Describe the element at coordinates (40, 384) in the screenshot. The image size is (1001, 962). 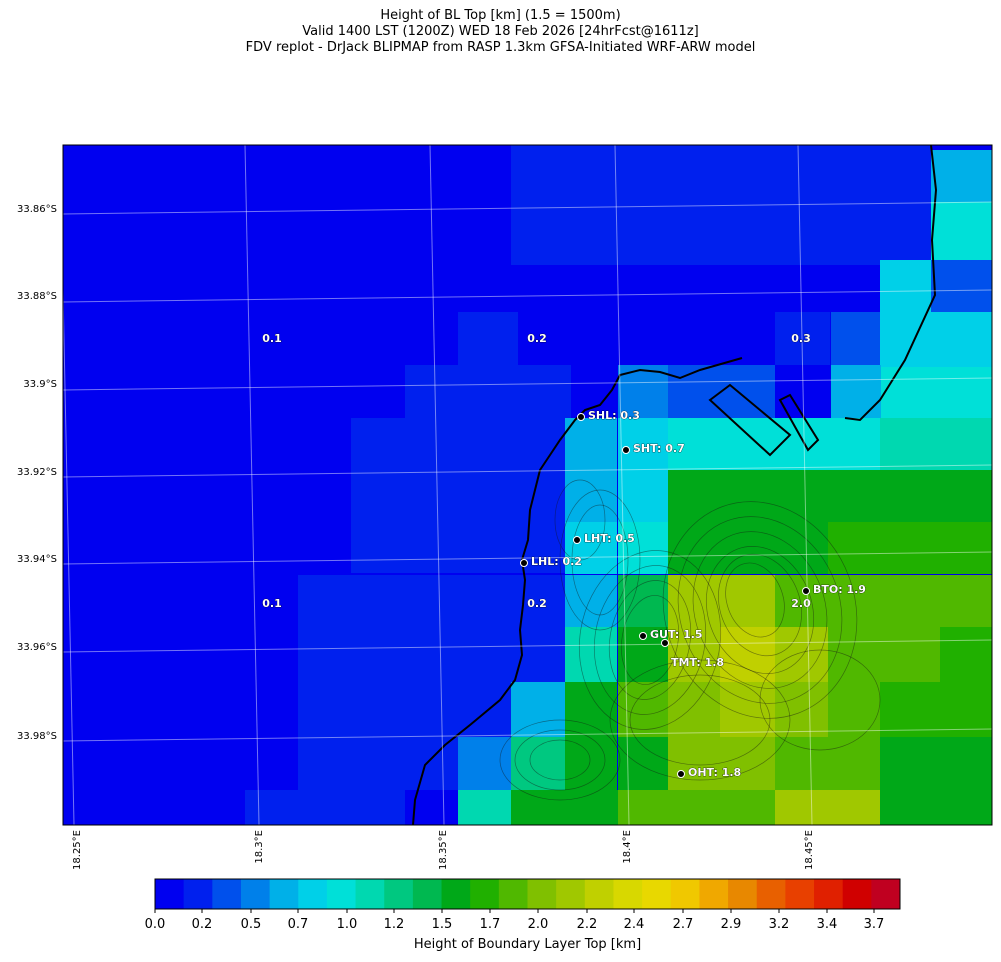
I see `lat-label: 33.9°S` at that location.